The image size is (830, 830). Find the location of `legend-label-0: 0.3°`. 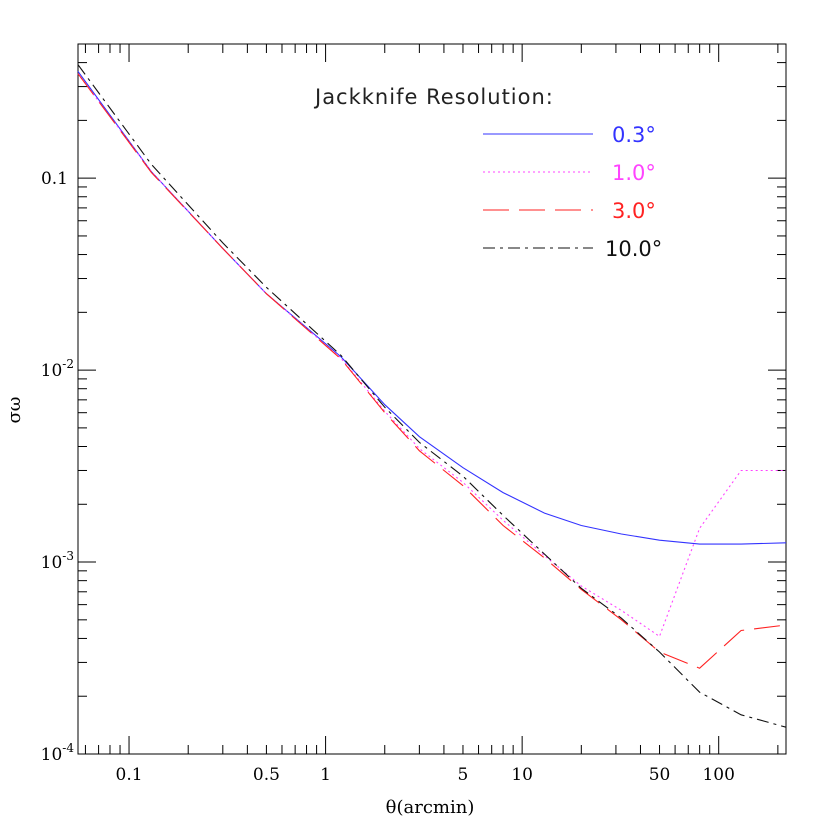

legend-label-0: 0.3° is located at coordinates (634, 135).